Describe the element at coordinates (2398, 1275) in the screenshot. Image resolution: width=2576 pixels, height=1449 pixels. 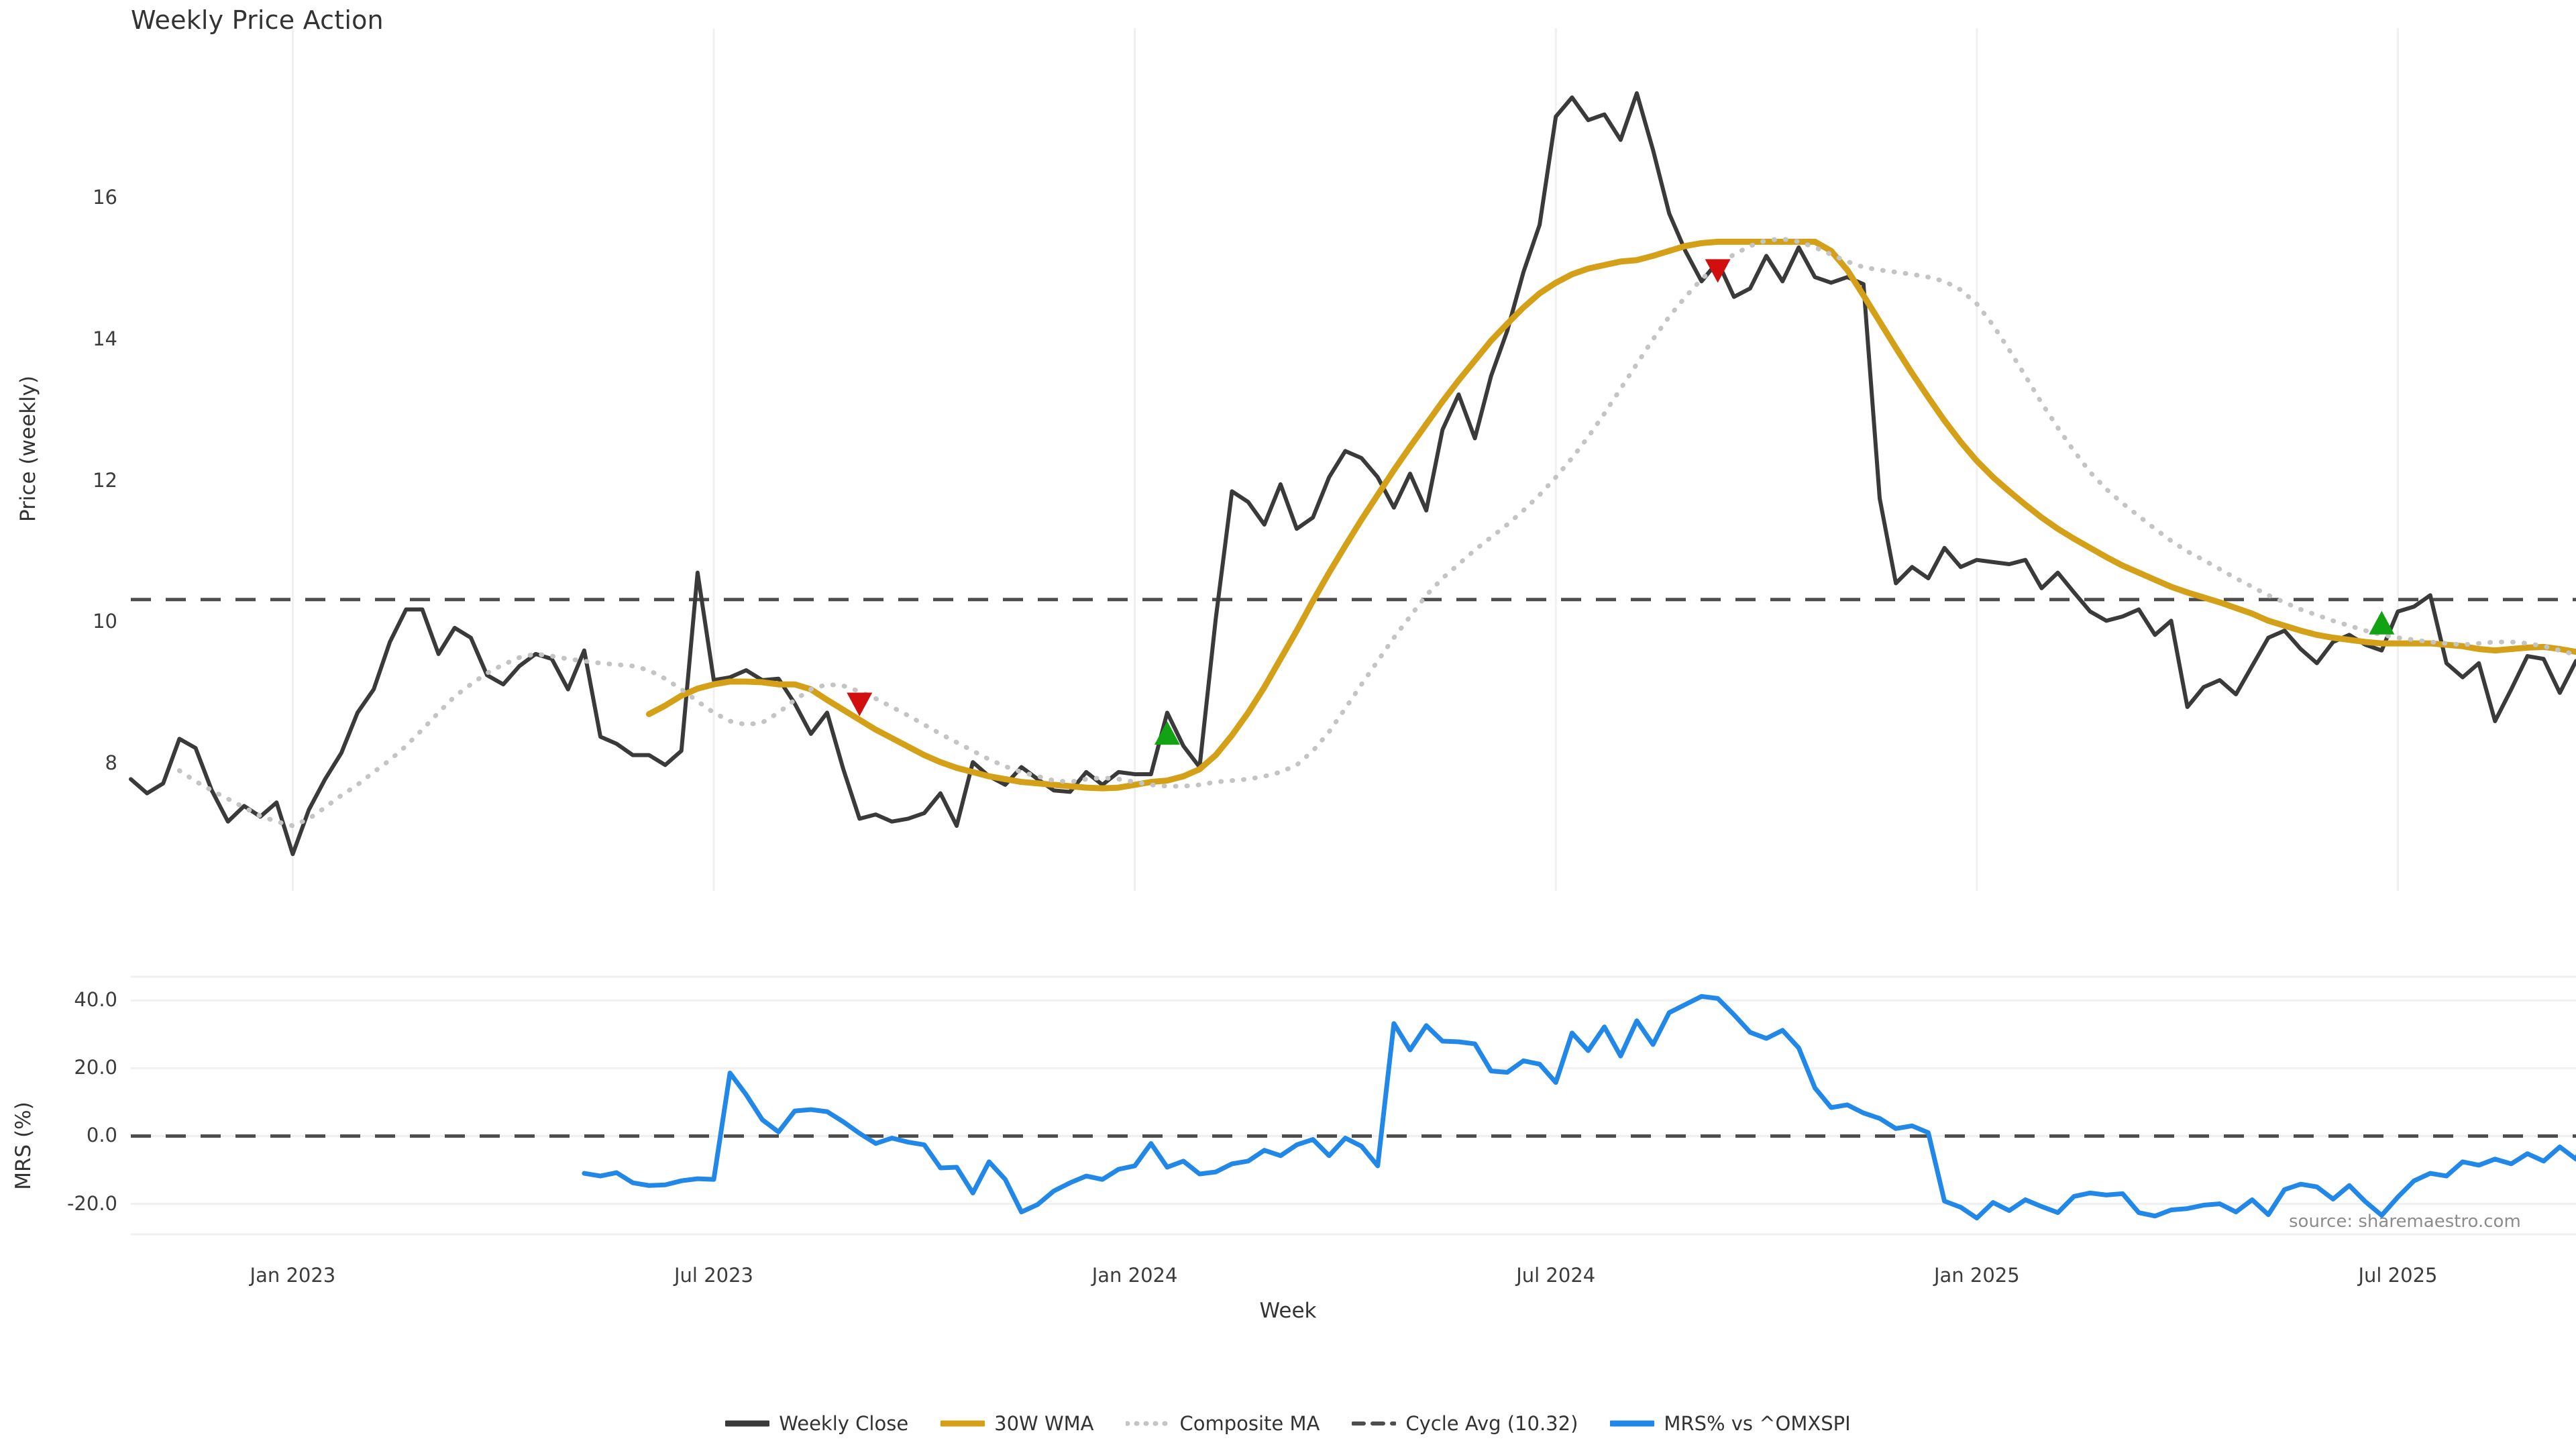
I see `xtick-5: Jul 2025` at that location.